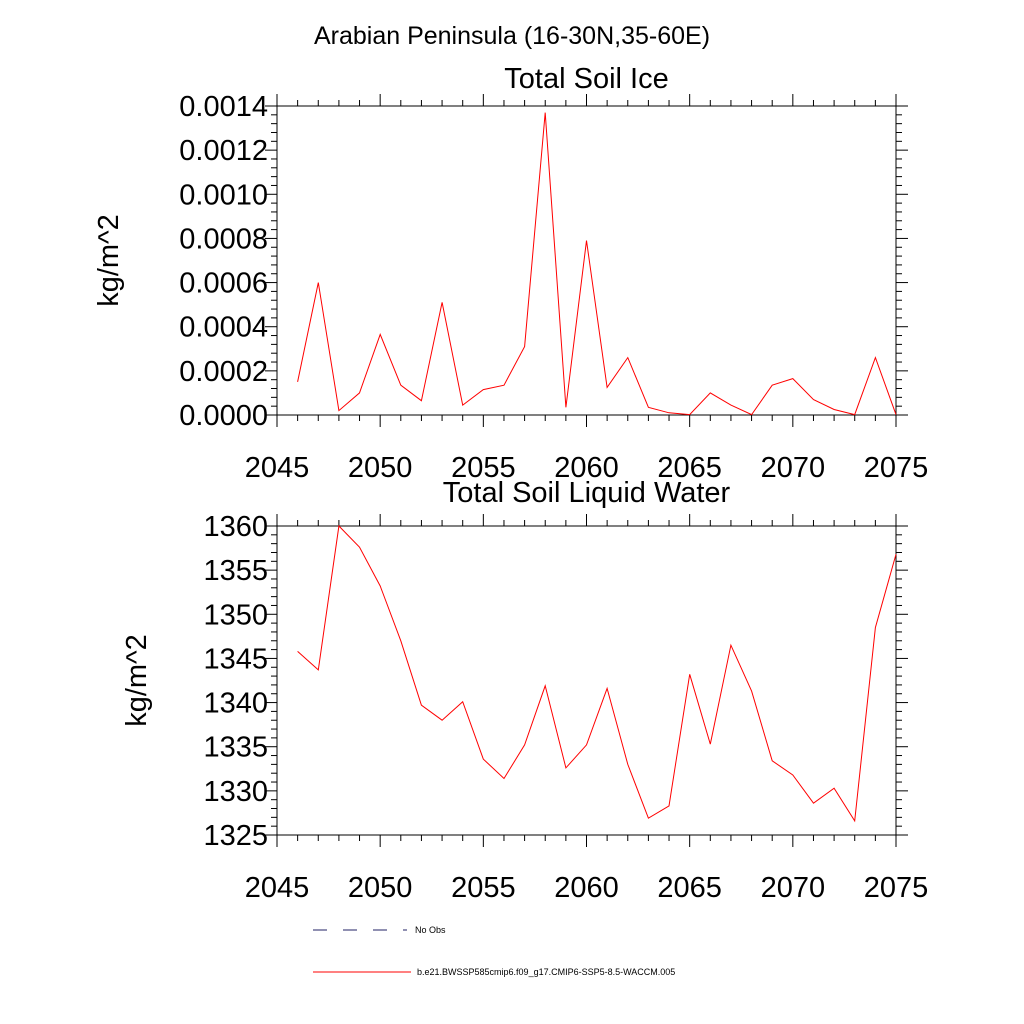  What do you see at coordinates (586, 79) in the screenshot?
I see `panel-title: Total Soil Ice` at bounding box center [586, 79].